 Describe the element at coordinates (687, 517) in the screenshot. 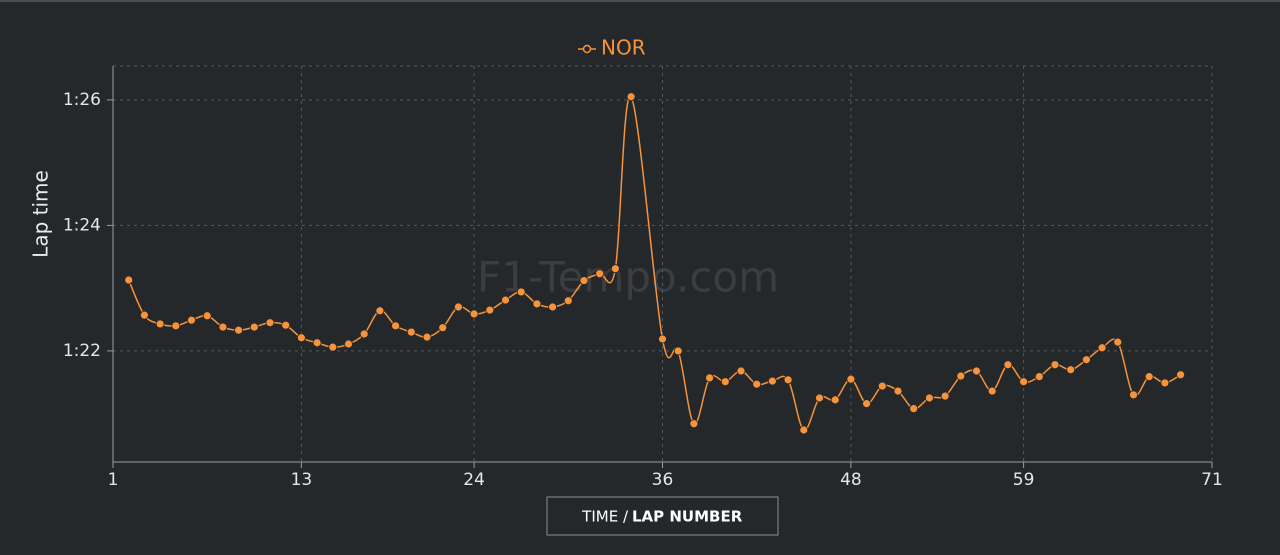

I see `x-axis-label: LAP NUMBER` at that location.